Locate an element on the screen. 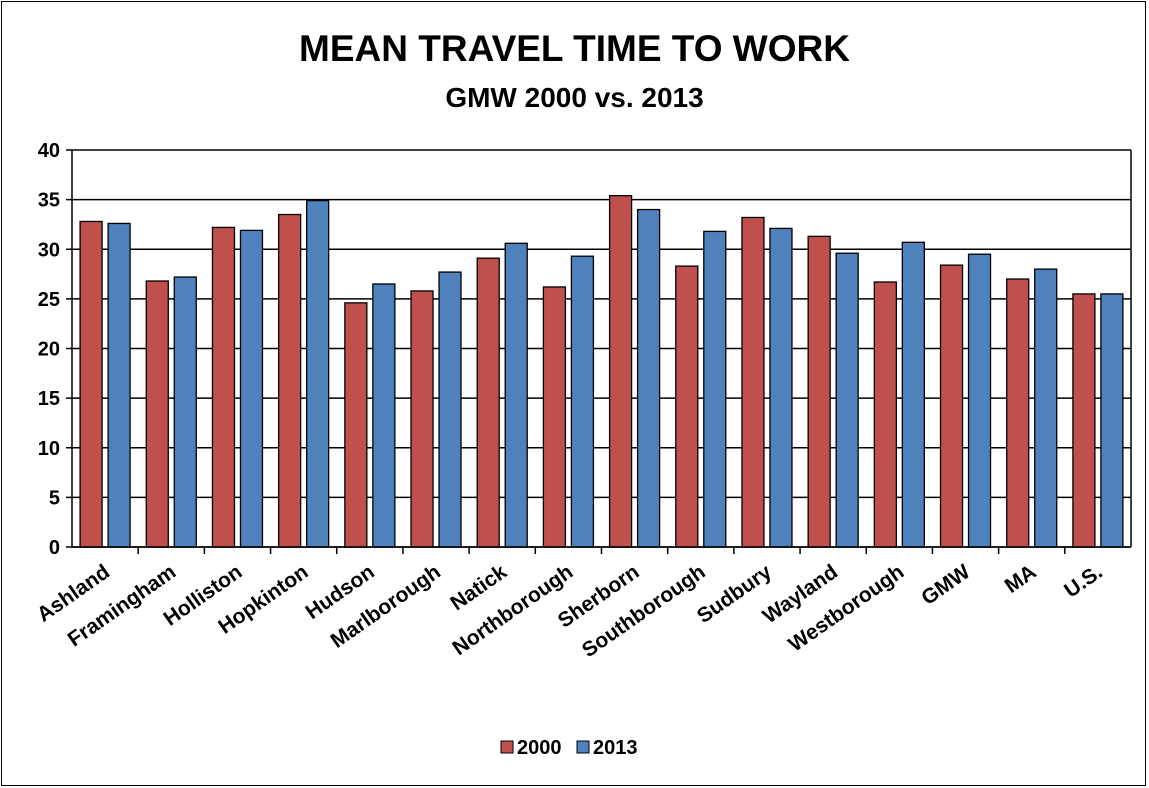 This screenshot has width=1149, height=788. y-tick-label: 15 is located at coordinates (49, 399).